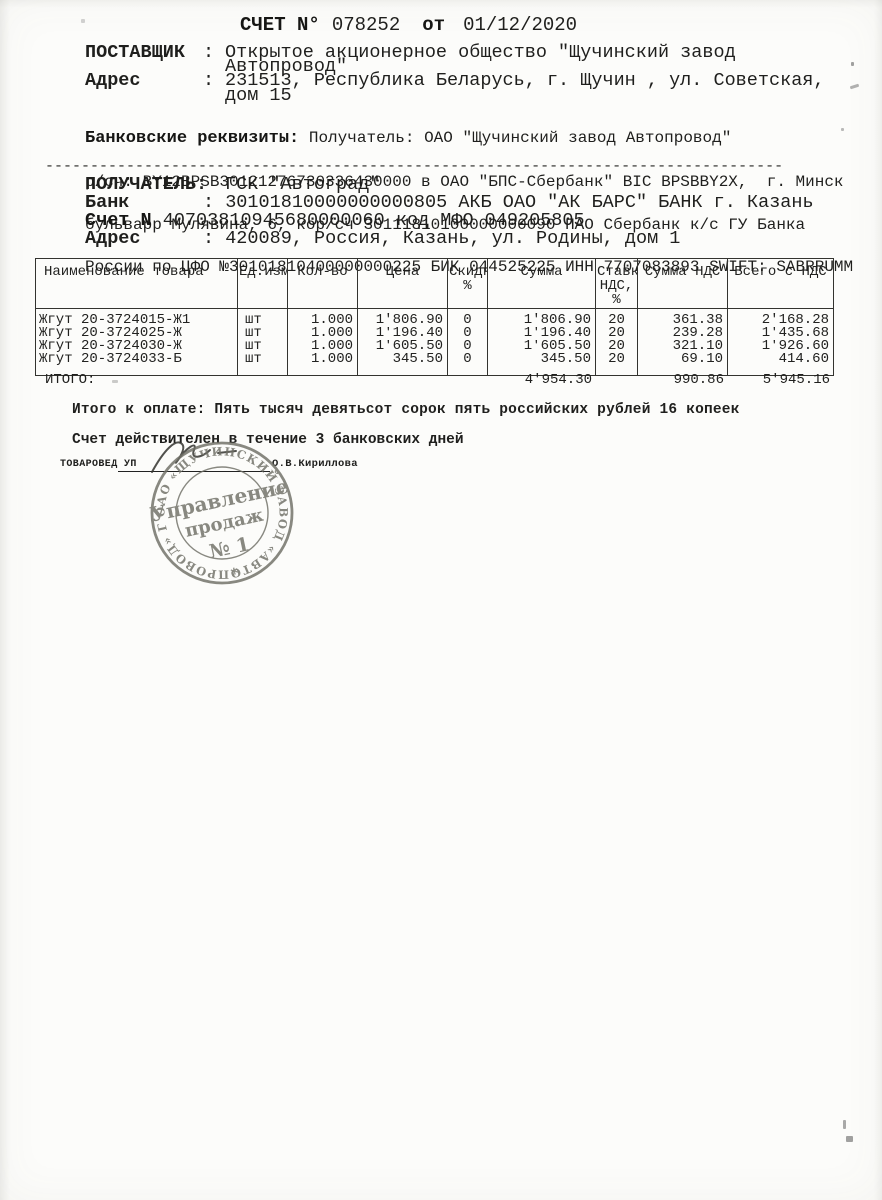 This screenshot has width=882, height=1200. I want to click on invoice-title: СЧЕТ N° 078252 от 01/12/2020, so click(408, 25).